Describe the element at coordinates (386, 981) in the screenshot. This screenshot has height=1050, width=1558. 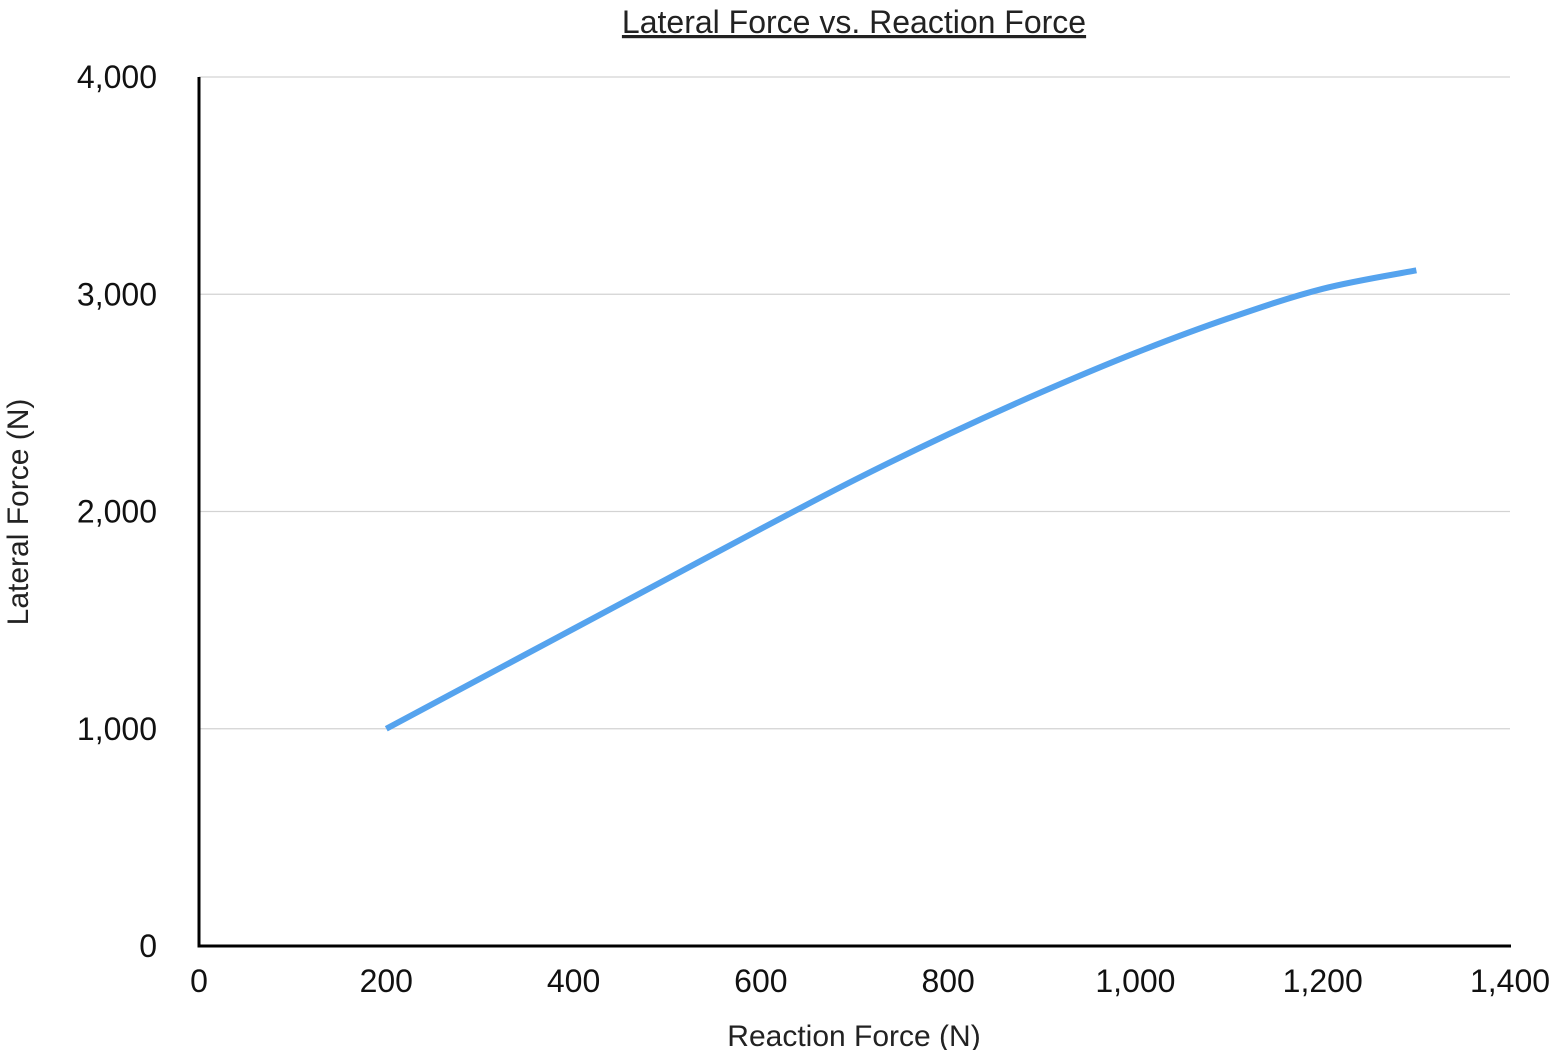
I see `x-tick-label-1: 200` at that location.